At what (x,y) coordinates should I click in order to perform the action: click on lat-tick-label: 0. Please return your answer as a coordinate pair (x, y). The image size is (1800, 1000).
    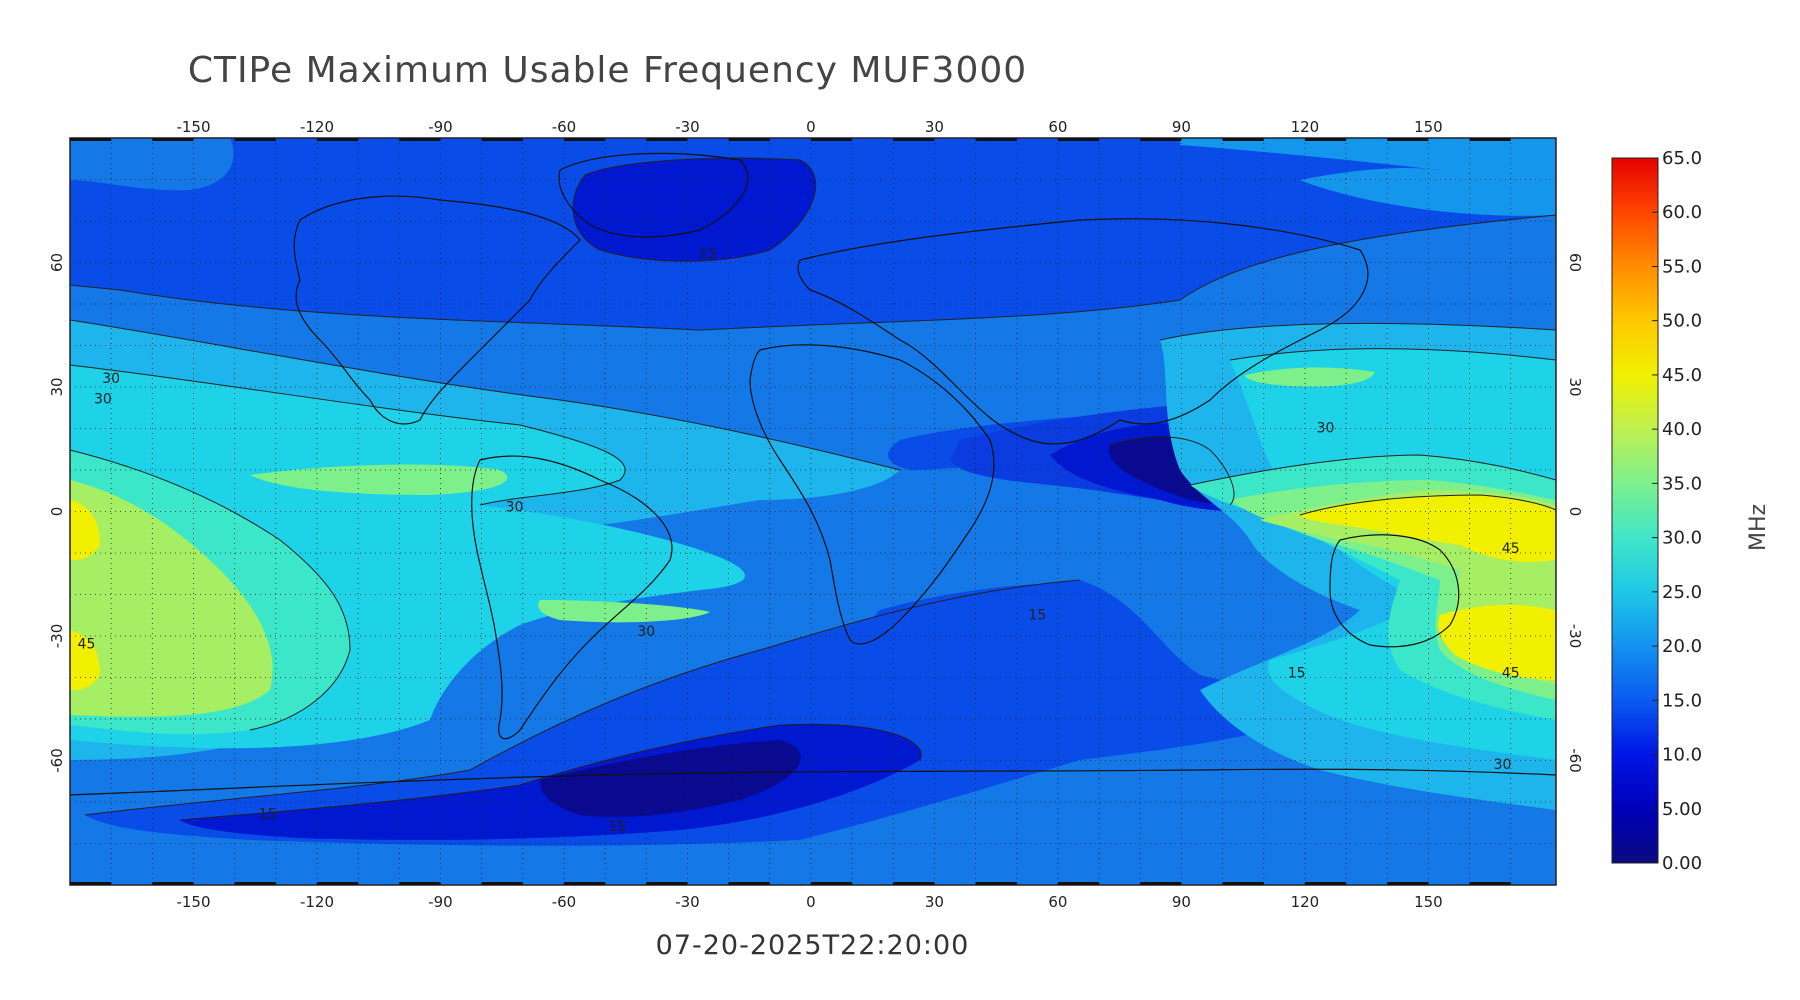
    Looking at the image, I should click on (57, 512).